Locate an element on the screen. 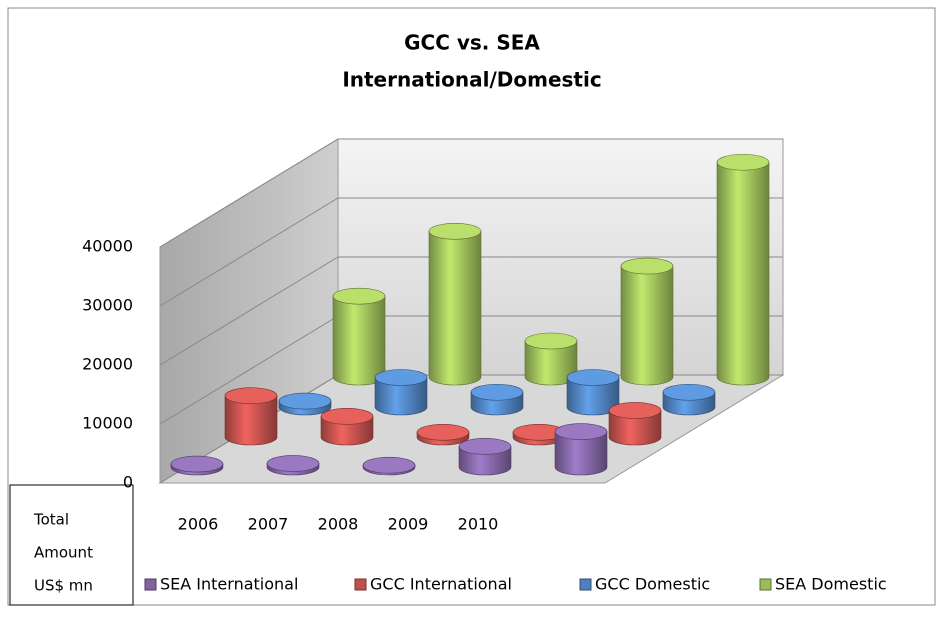  x-tick-label: 2007 is located at coordinates (268, 524).